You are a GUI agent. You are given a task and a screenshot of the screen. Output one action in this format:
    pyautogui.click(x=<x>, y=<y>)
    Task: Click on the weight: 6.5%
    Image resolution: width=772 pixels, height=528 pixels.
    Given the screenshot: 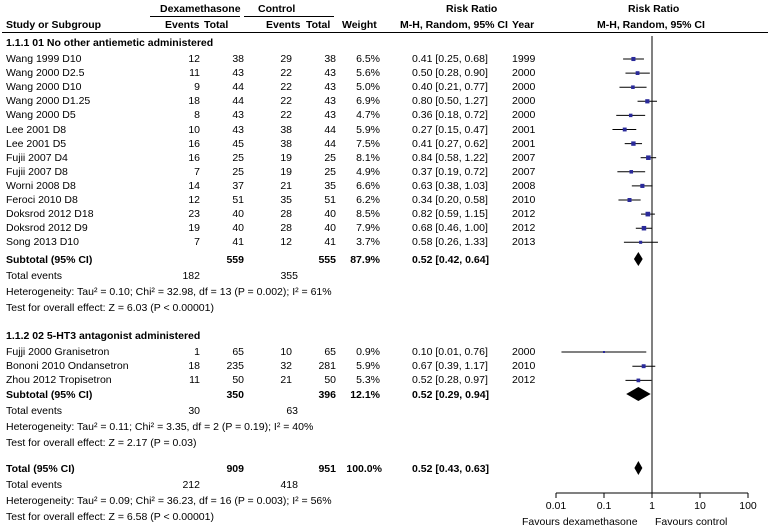 What is the action you would take?
    pyautogui.click(x=368, y=59)
    